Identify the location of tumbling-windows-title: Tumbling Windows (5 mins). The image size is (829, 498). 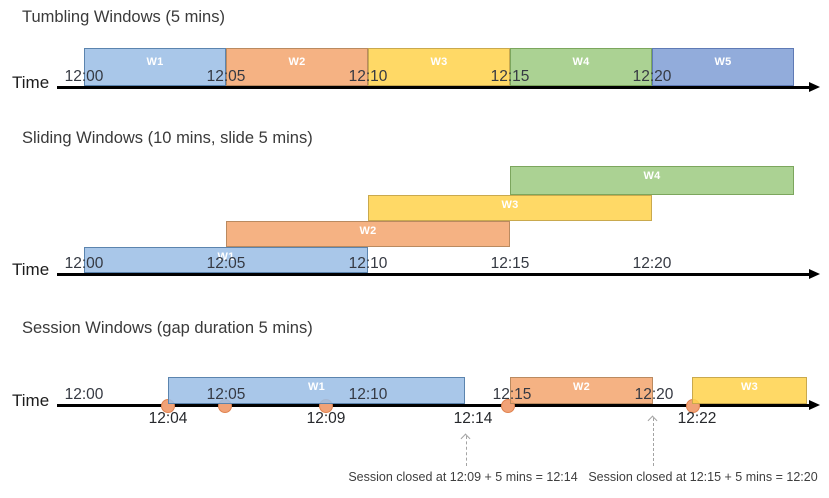
(123, 17).